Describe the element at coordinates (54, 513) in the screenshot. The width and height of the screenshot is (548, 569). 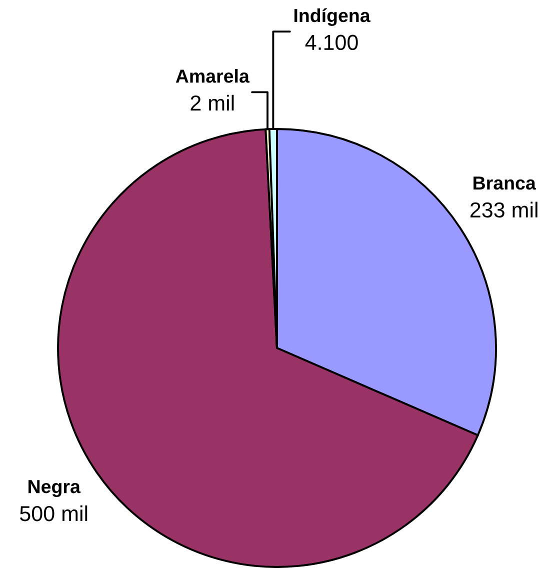
I see `data-label: 500 mil` at that location.